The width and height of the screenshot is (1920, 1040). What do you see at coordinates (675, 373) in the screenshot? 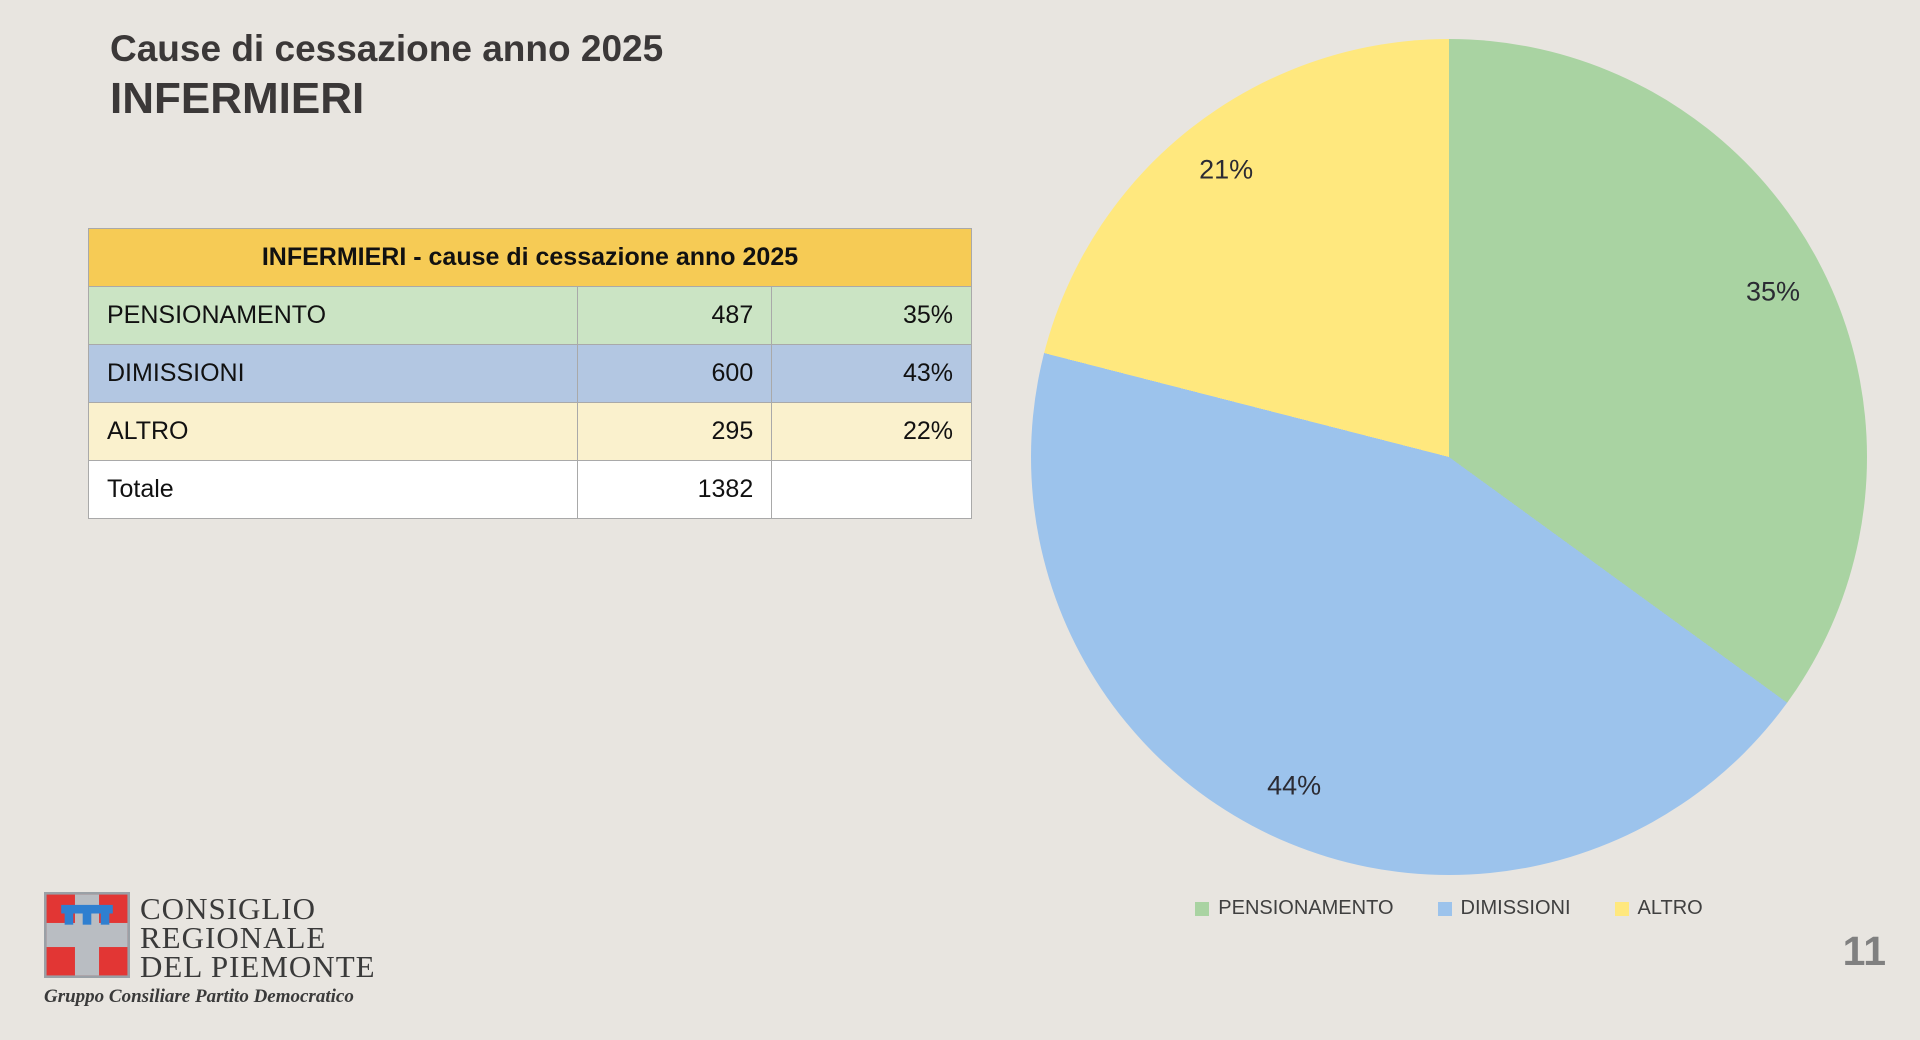
I see `row-value: 600` at bounding box center [675, 373].